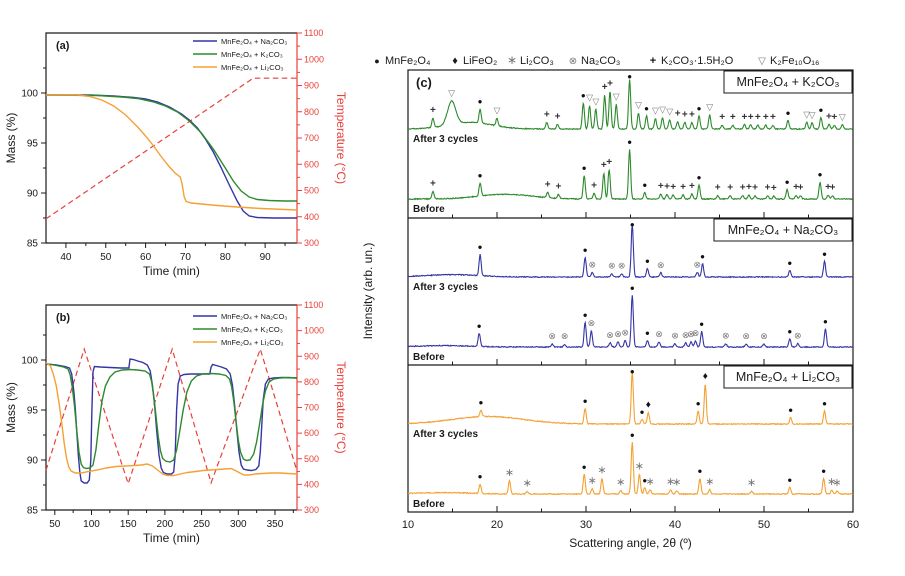  Describe the element at coordinates (63, 46) in the screenshot. I see `panel-letter: (a)` at that location.